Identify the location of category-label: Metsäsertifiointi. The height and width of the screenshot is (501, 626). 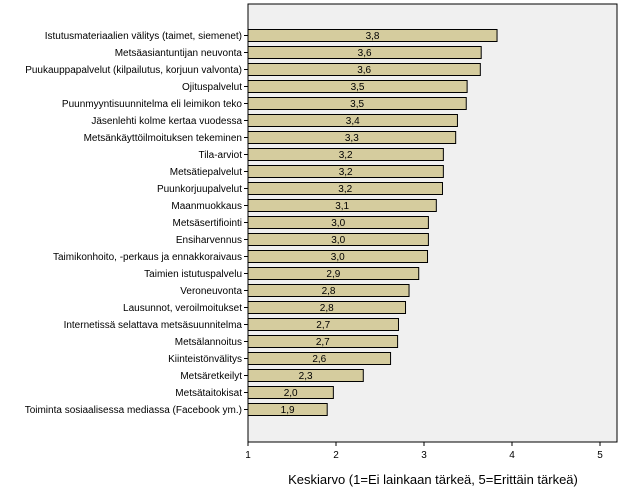
(207, 223).